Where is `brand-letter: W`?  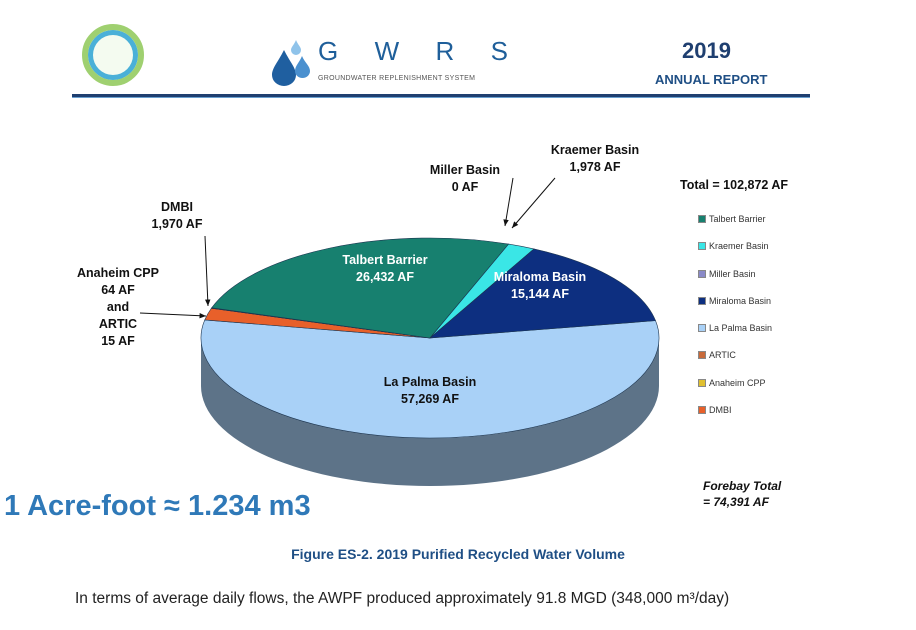
brand-letter: W is located at coordinates (387, 51).